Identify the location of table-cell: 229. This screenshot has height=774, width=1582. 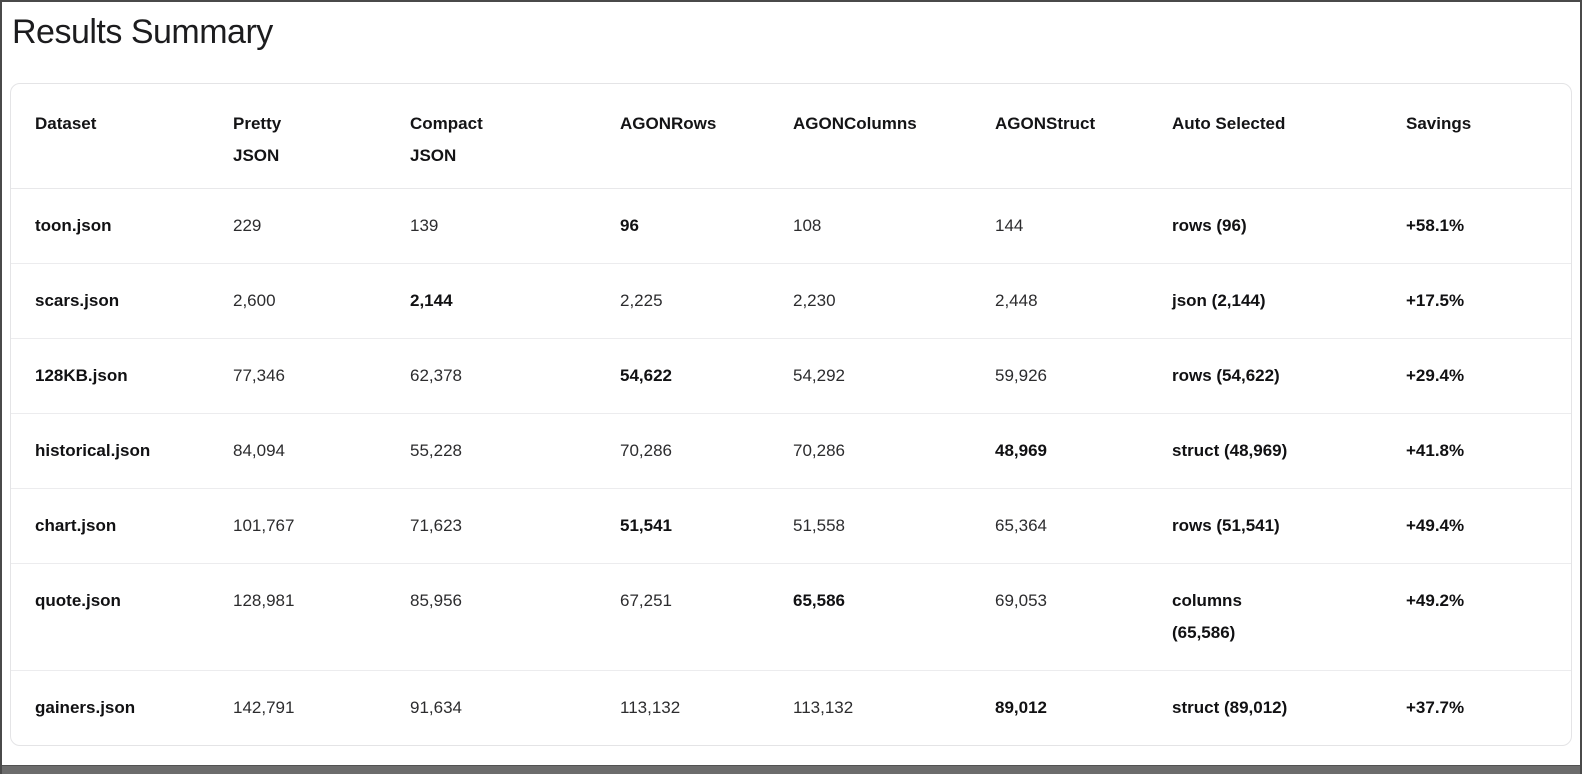
(297, 226).